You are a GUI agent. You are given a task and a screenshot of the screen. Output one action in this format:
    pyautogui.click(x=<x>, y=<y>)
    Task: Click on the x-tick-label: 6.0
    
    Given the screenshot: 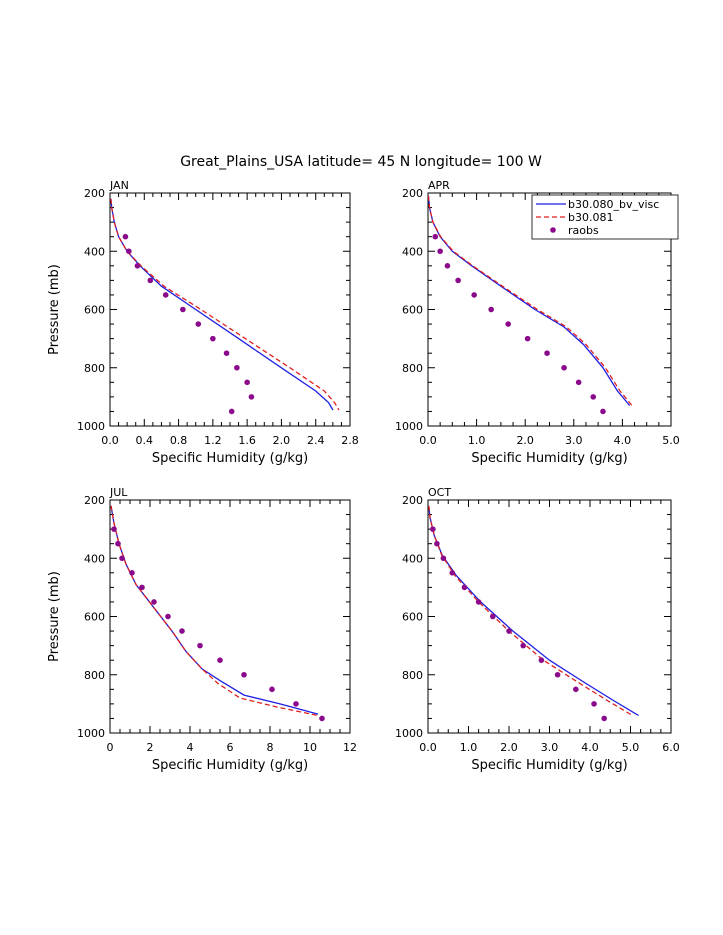 What is the action you would take?
    pyautogui.click(x=671, y=747)
    